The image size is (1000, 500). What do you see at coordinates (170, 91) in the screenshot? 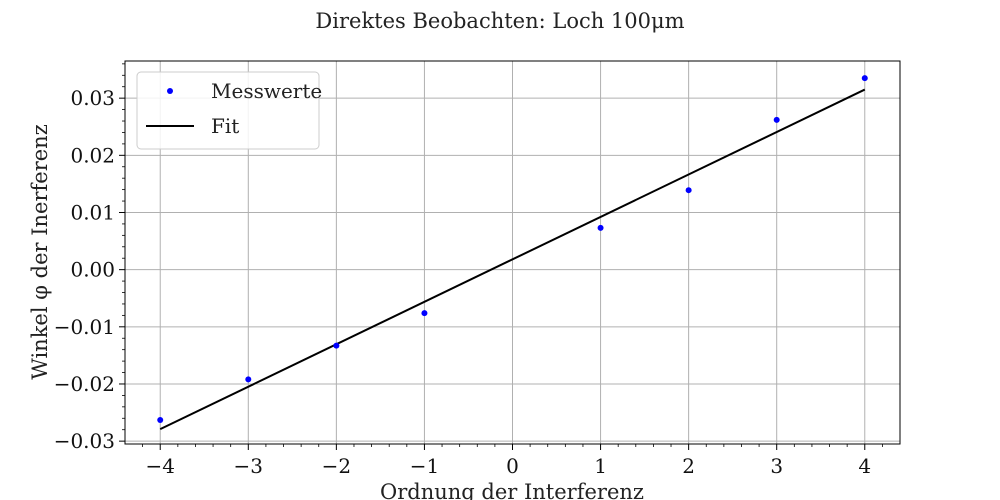
I see `legend-marker-messwerte` at bounding box center [170, 91].